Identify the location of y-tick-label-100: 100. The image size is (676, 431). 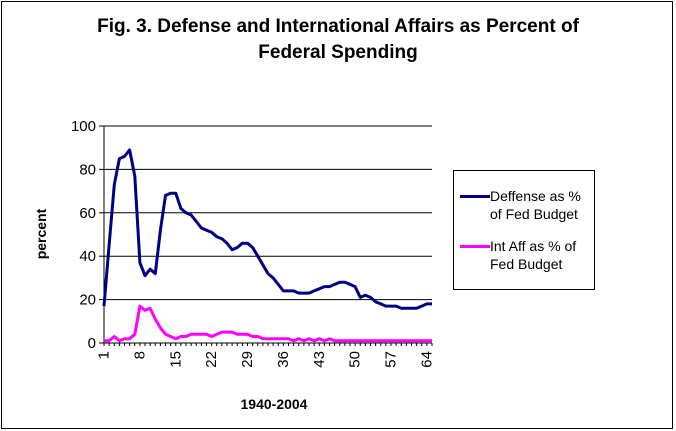
(83, 126).